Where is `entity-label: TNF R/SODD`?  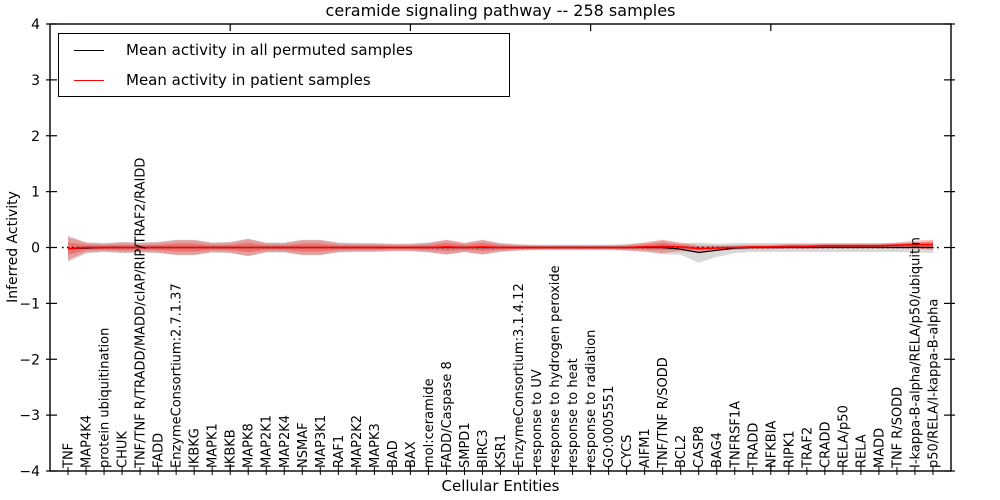
entity-label: TNF R/SODD is located at coordinates (897, 428).